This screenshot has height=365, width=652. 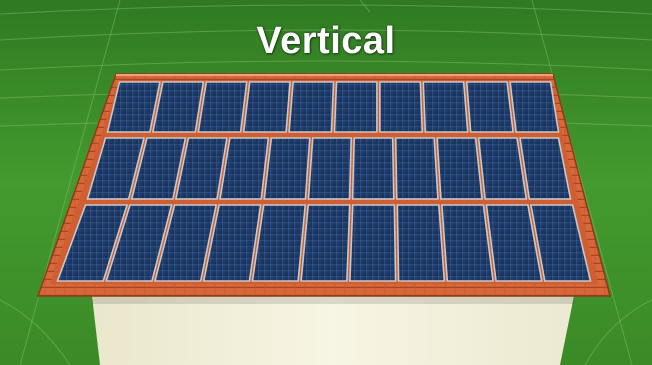 I want to click on house-wall, so click(x=333, y=330).